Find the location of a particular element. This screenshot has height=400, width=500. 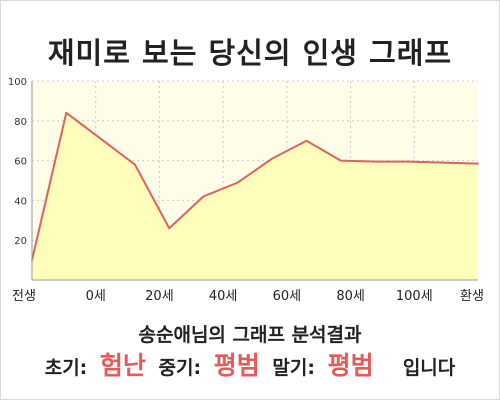

late-label: 말기: is located at coordinates (293, 368).